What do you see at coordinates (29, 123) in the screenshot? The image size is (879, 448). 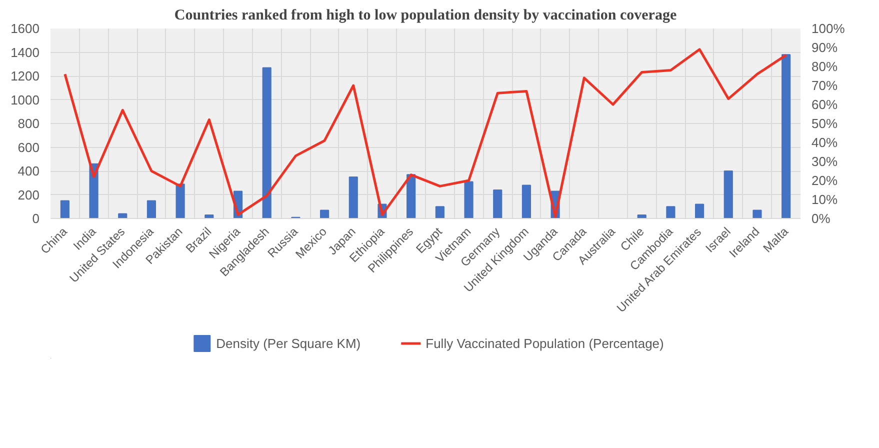 I see `y-tick-label: 800` at bounding box center [29, 123].